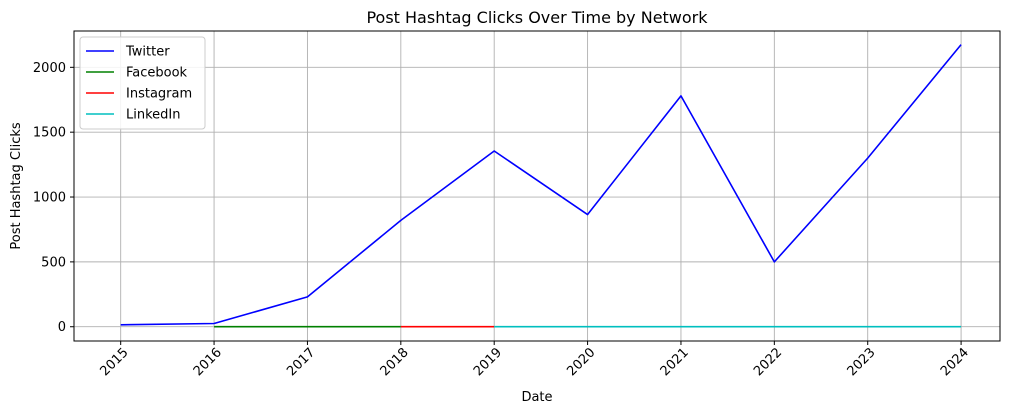 The width and height of the screenshot is (1014, 414). What do you see at coordinates (675, 362) in the screenshot?
I see `x-tick-label: 2021` at bounding box center [675, 362].